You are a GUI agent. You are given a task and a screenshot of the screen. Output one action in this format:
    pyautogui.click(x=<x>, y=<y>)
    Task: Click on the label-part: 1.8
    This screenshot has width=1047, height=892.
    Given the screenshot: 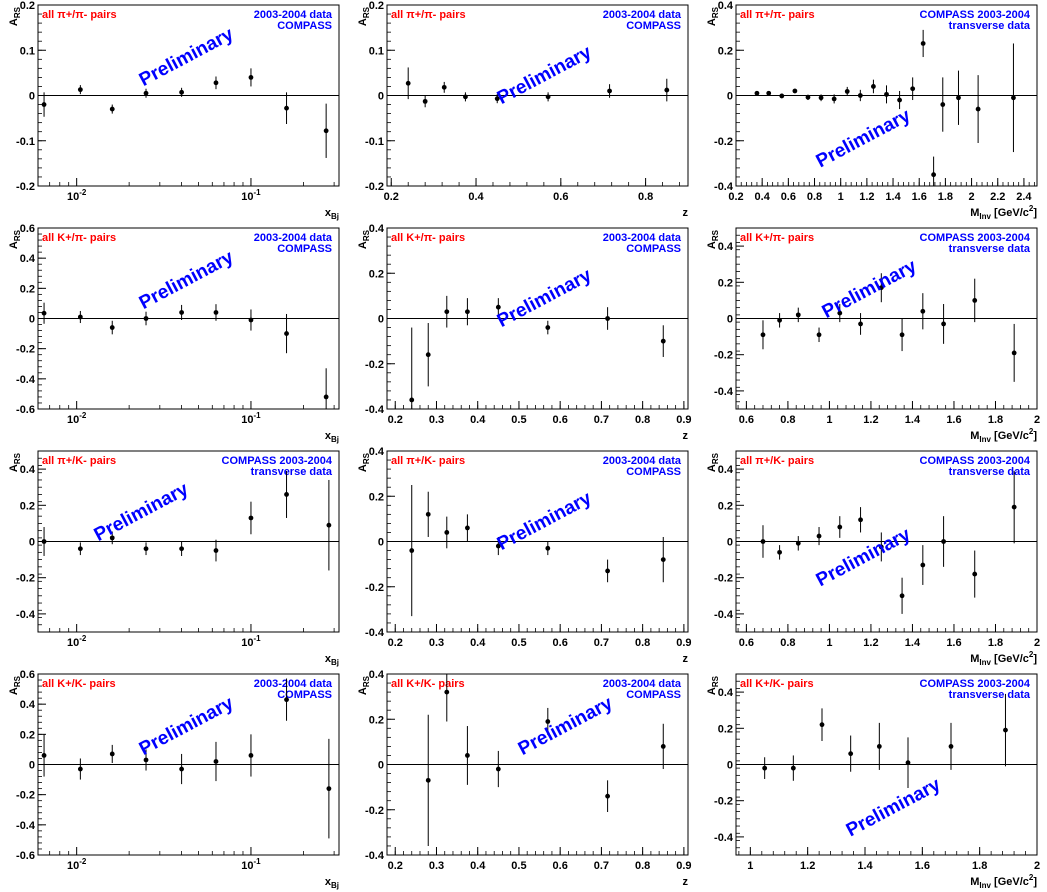 What is the action you would take?
    pyautogui.click(x=979, y=866)
    